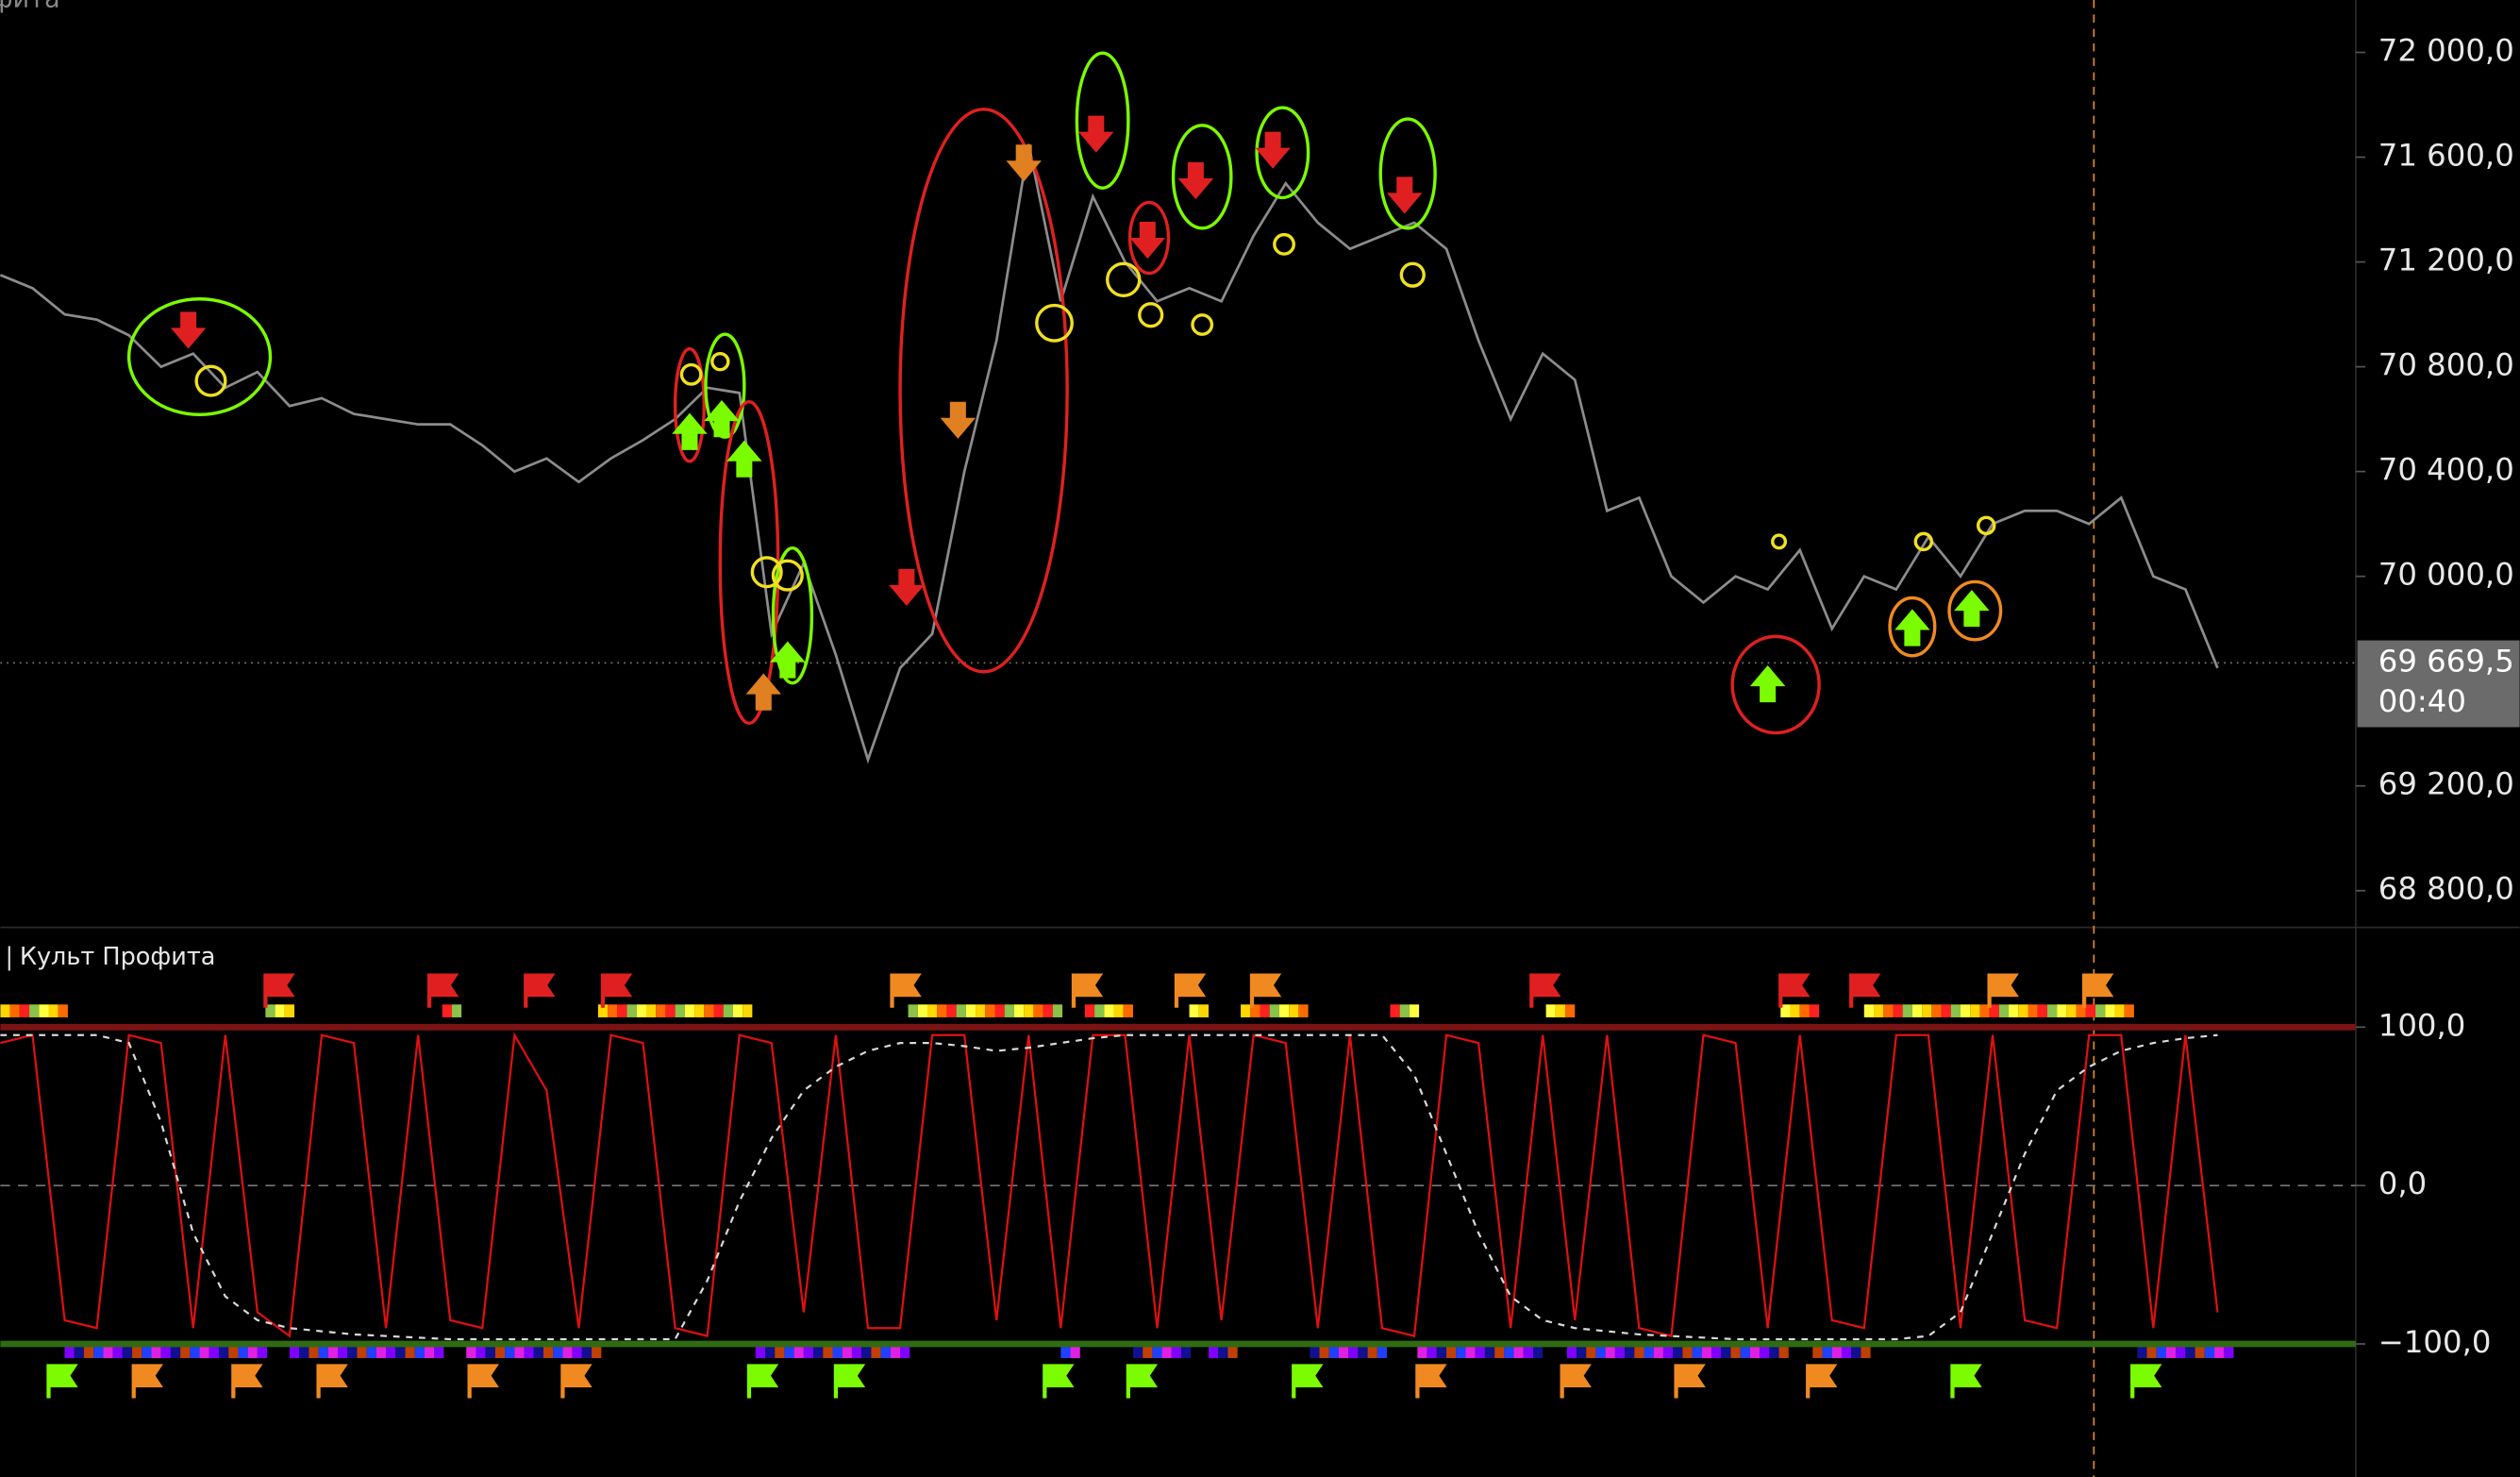 The image size is (2520, 1477). I want to click on last-price-box, so click(2438, 684).